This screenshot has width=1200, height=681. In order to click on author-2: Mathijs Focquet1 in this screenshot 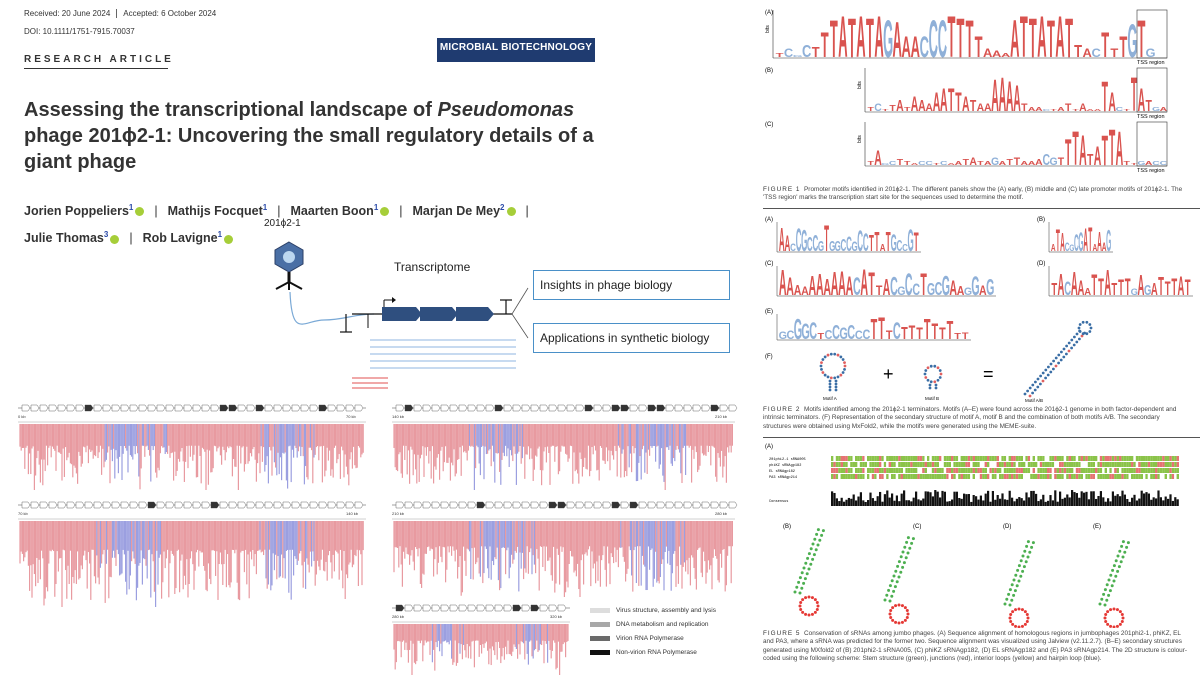, I will do `click(217, 211)`.